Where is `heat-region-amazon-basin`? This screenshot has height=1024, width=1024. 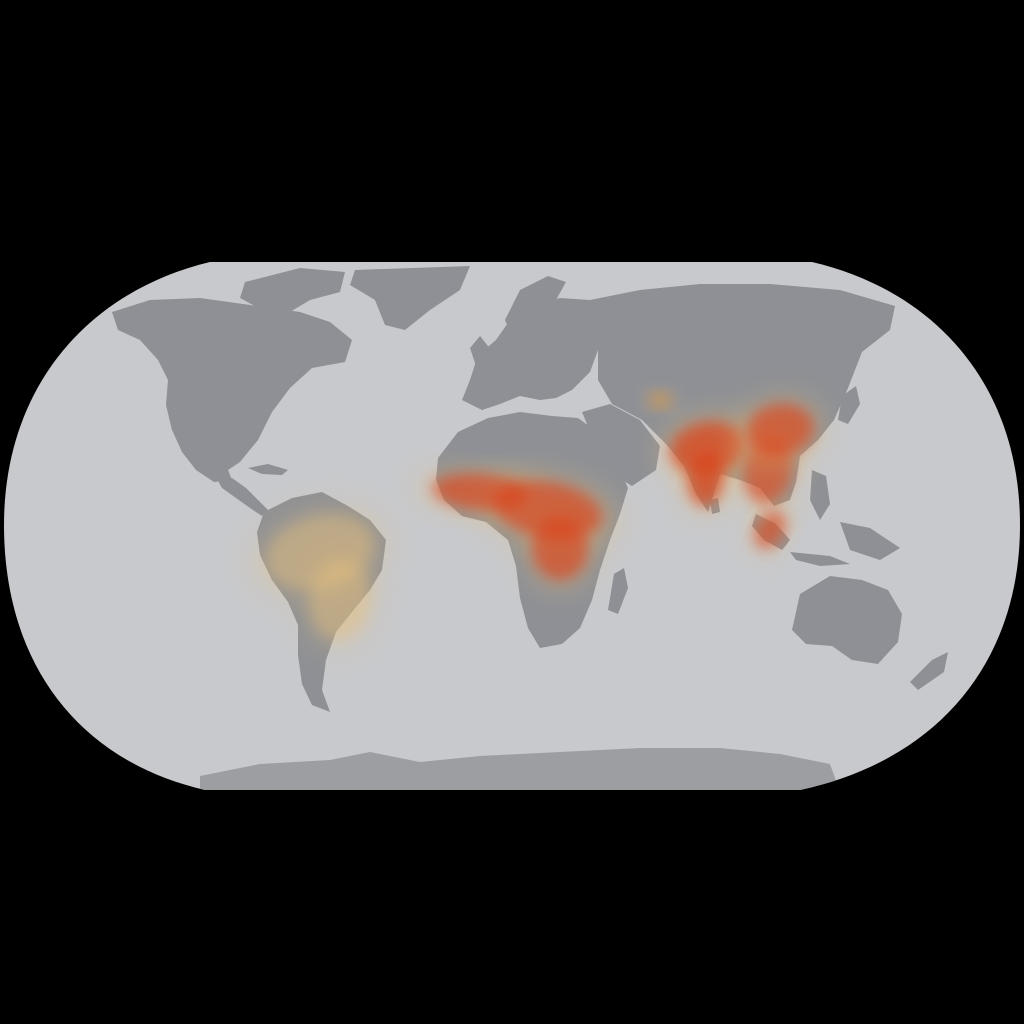
heat-region-amazon-basin is located at coordinates (320, 577).